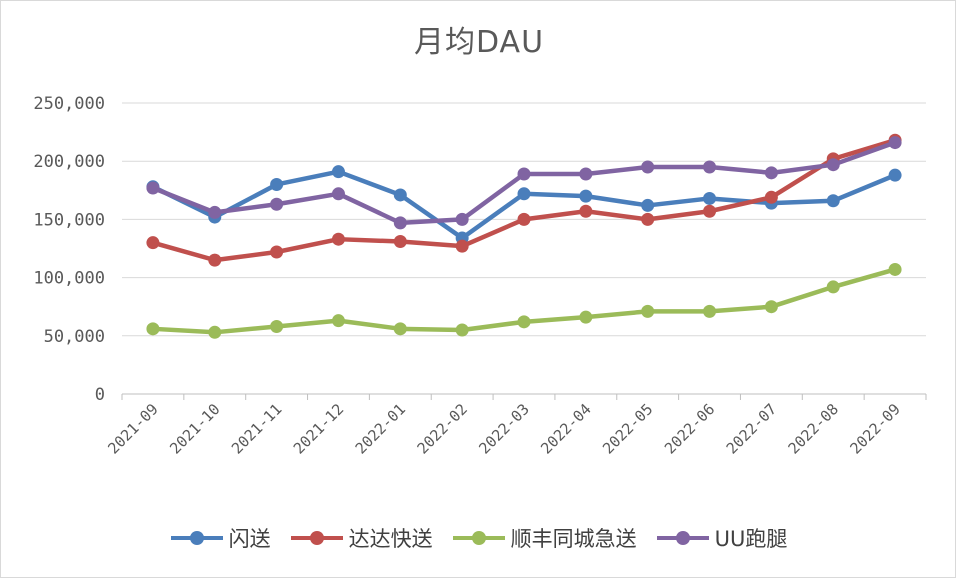  I want to click on x-tick-label: 2021-10, so click(194, 428).